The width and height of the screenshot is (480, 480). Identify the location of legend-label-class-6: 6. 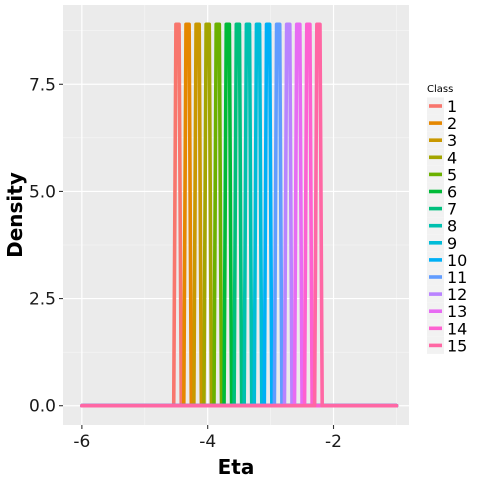
(452, 192).